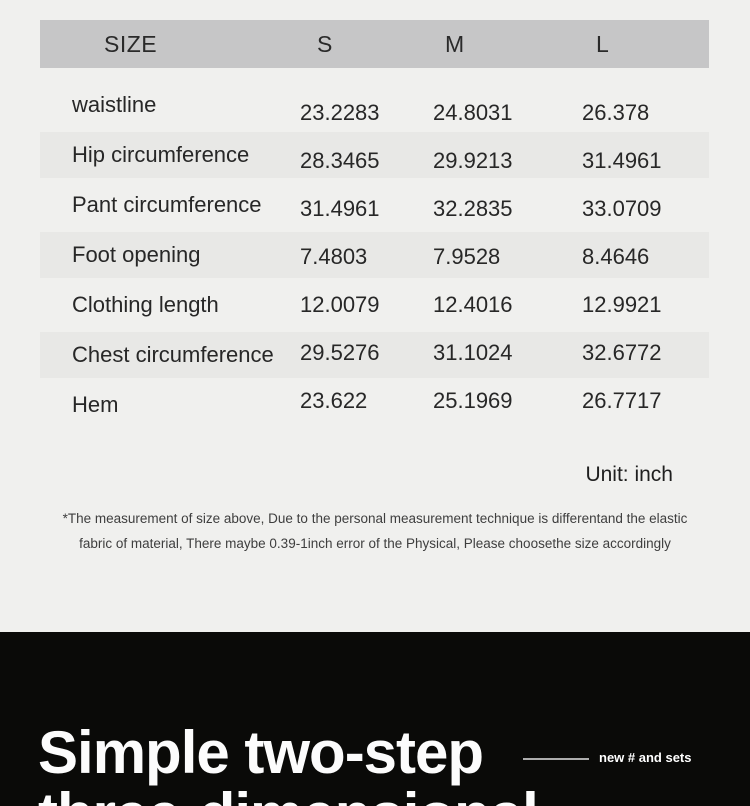 The width and height of the screenshot is (750, 806). Describe the element at coordinates (473, 112) in the screenshot. I see `row-value-m: 24.8031` at that location.